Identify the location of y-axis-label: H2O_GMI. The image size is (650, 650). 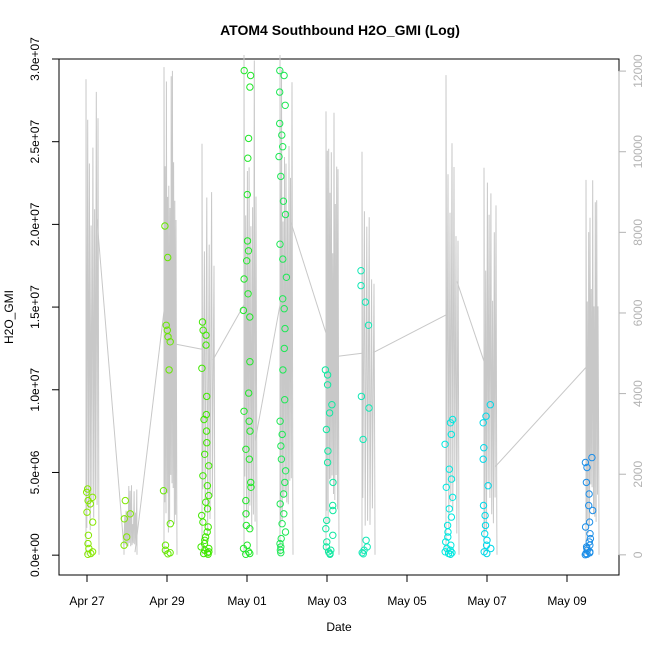
(9, 317).